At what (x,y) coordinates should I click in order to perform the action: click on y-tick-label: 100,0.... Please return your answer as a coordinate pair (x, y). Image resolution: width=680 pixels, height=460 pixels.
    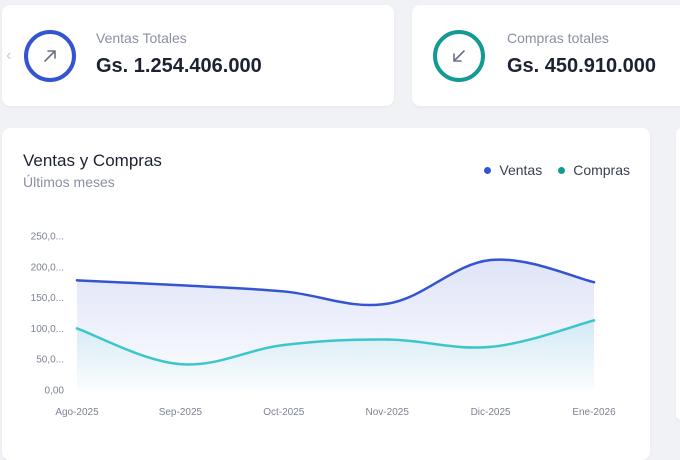
    Looking at the image, I should click on (47, 329).